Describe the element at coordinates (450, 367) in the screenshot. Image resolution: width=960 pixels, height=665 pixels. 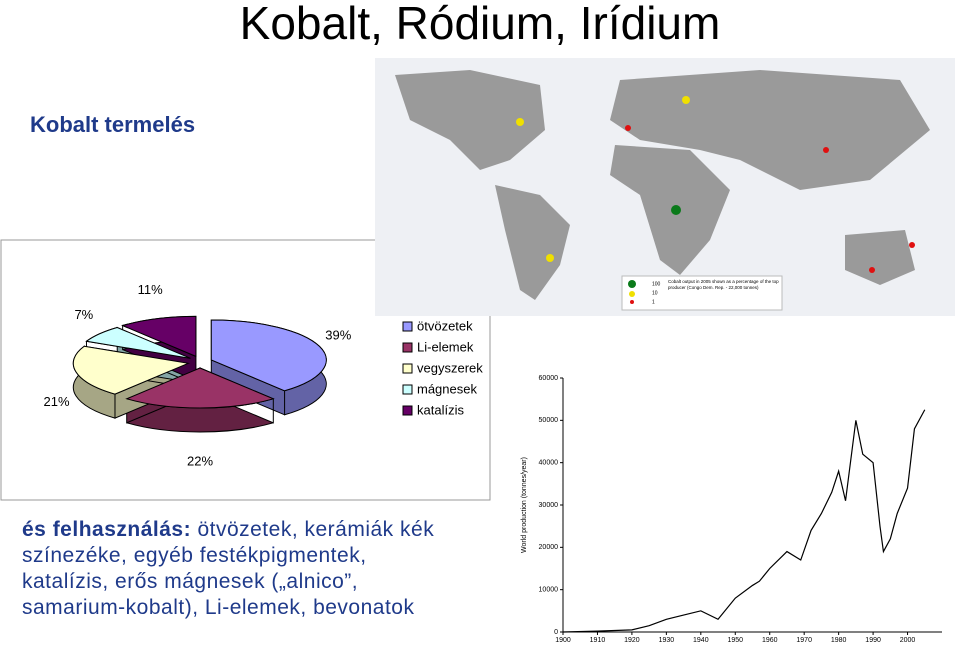
I see `legend-label: vegyszerek` at that location.